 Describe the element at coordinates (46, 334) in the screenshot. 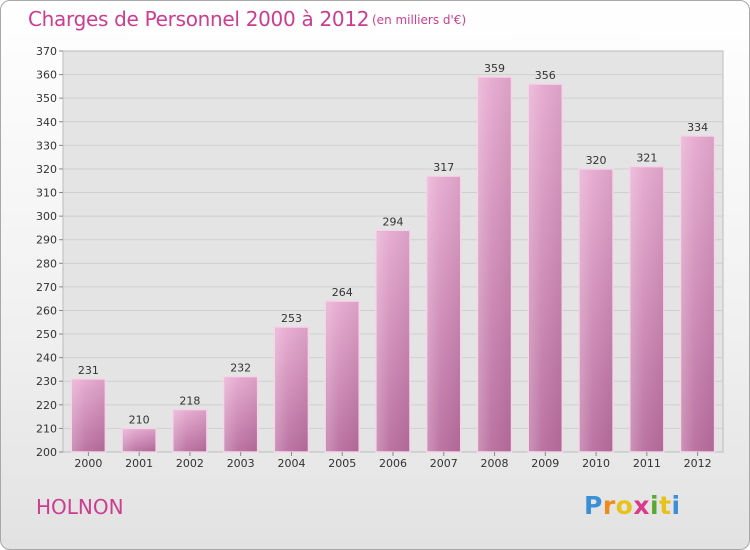

I see `y-tick-label: 250` at that location.